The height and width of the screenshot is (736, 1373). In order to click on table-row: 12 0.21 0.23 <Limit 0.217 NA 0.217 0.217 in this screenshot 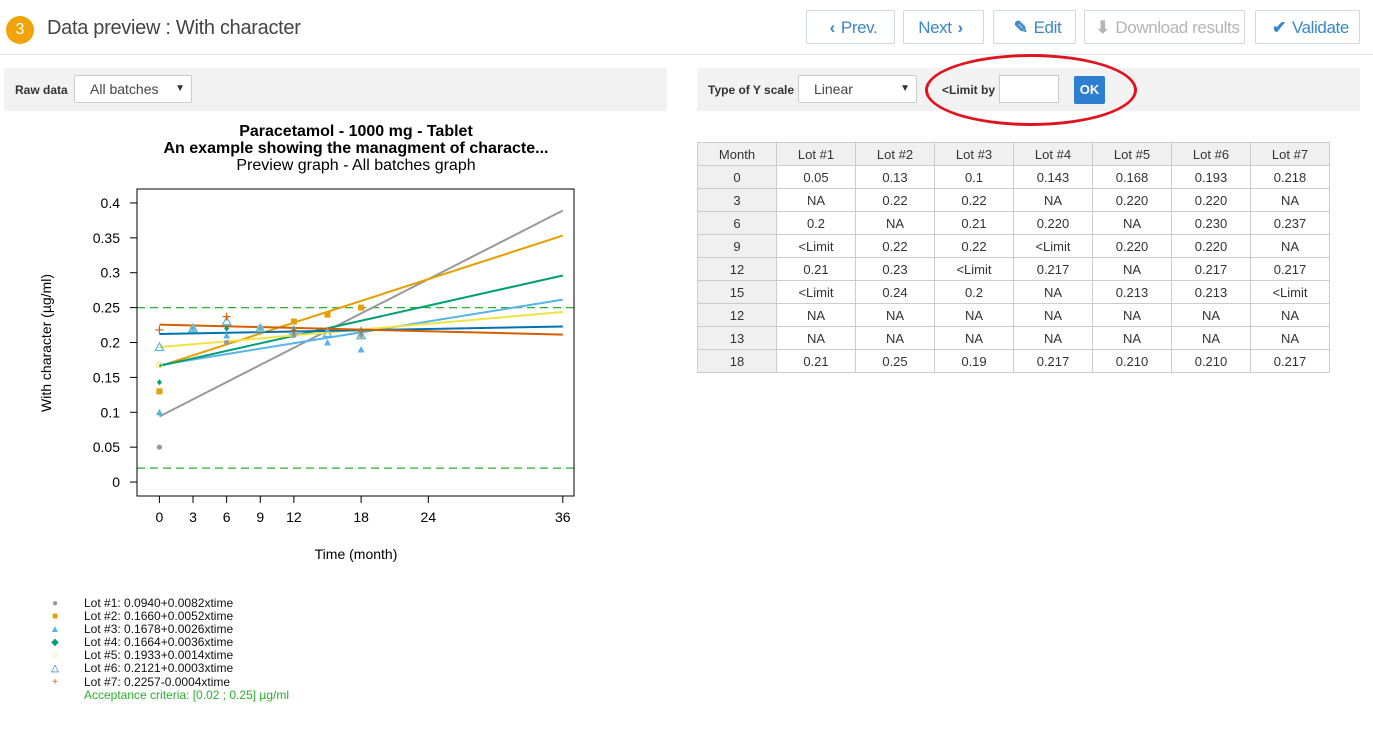, I will do `click(1013, 269)`.